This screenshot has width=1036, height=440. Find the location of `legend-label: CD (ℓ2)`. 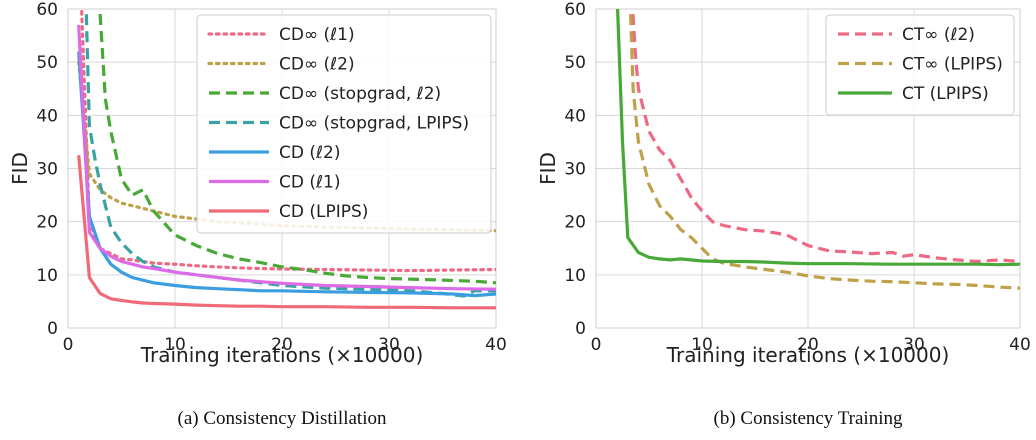

legend-label: CD (ℓ2) is located at coordinates (309, 153).